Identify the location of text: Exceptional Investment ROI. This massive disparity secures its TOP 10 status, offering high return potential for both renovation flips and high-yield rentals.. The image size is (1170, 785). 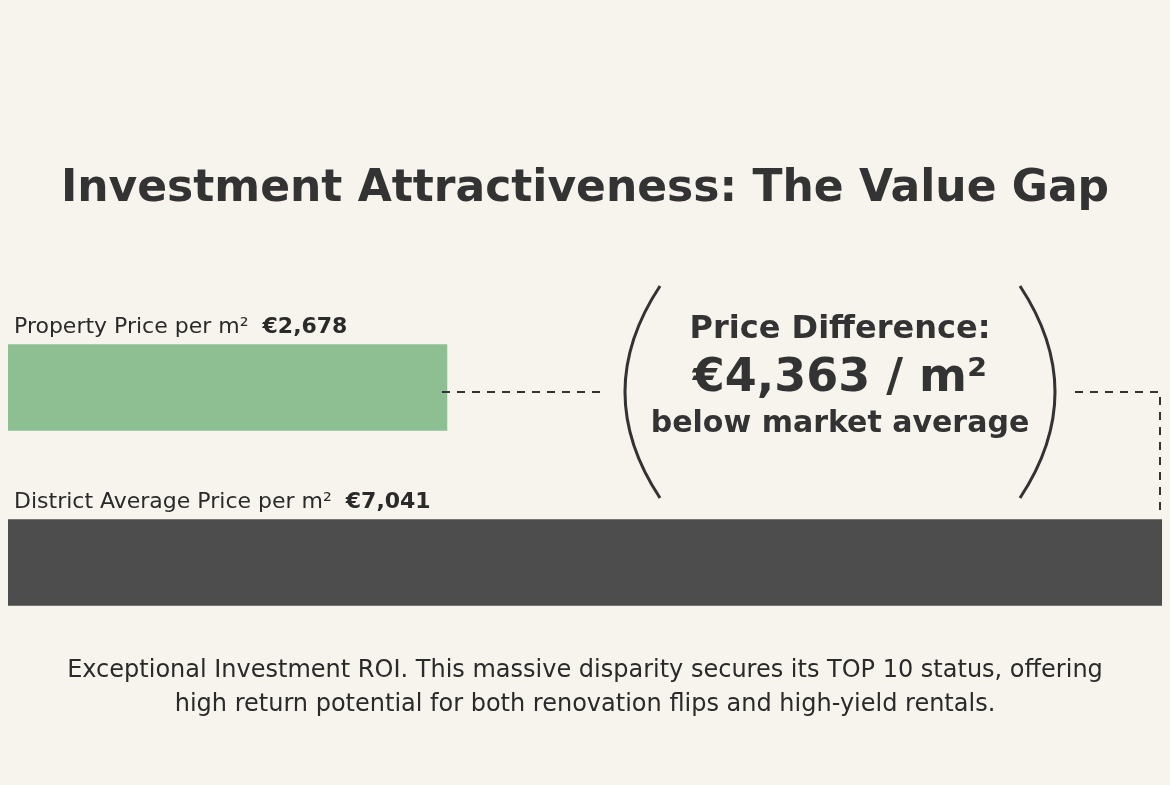
(585, 686).